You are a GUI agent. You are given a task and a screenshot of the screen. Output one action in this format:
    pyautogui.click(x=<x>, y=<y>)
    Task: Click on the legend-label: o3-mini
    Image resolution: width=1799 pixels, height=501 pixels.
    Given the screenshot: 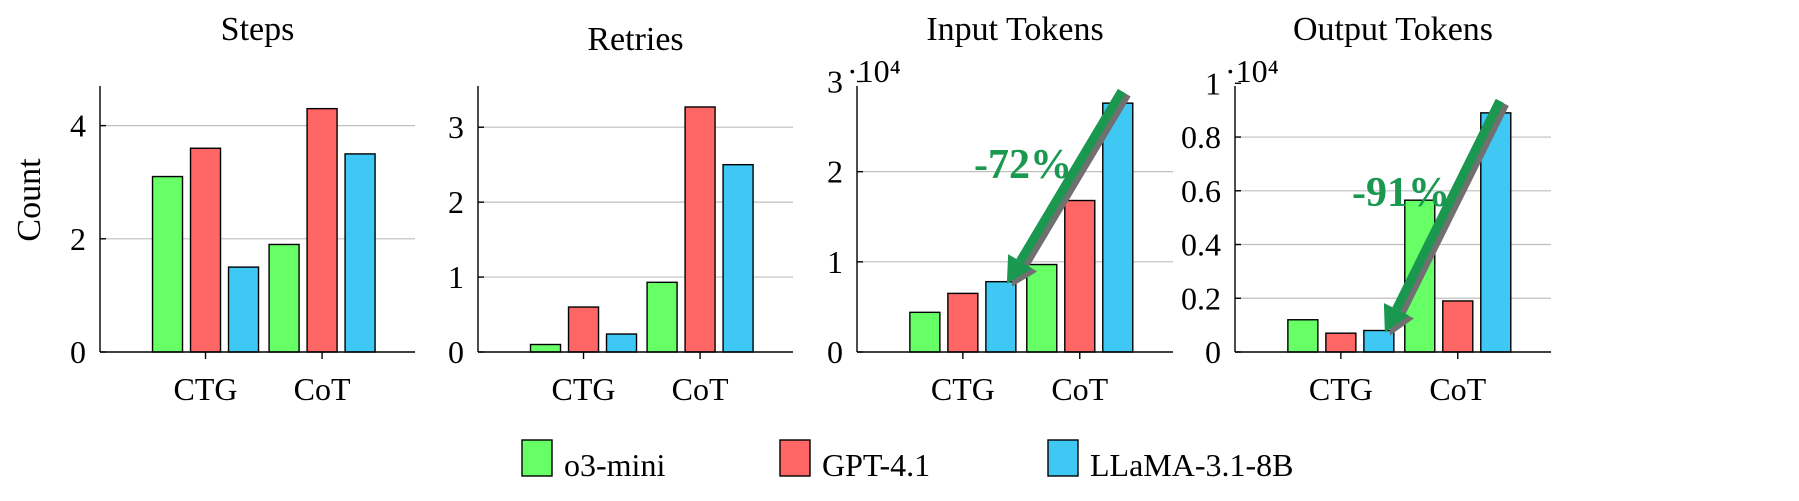 What is the action you would take?
    pyautogui.click(x=614, y=465)
    